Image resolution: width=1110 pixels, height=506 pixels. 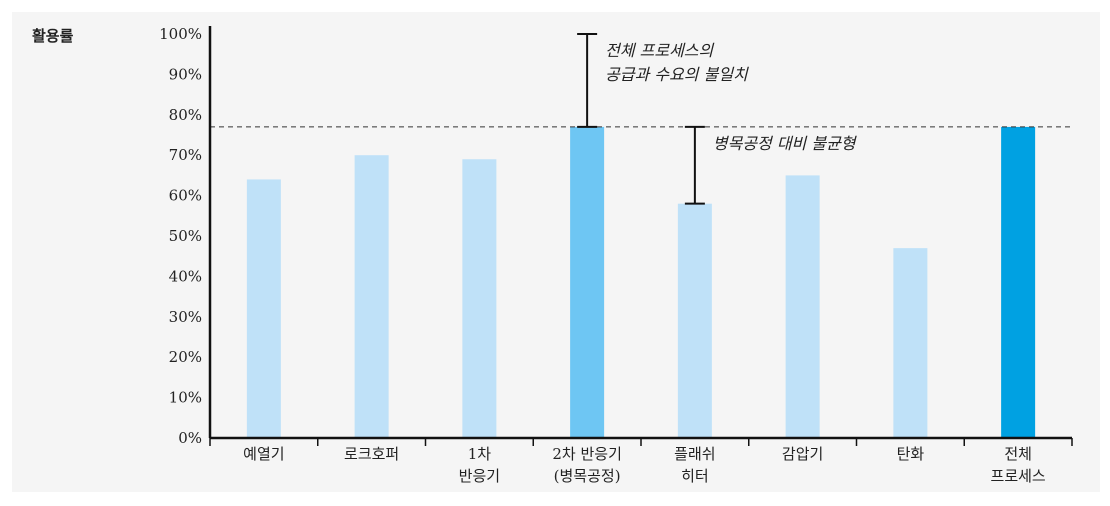 What do you see at coordinates (677, 74) in the screenshot?
I see `annotation-text: 공급과 수요의 불일치` at bounding box center [677, 74].